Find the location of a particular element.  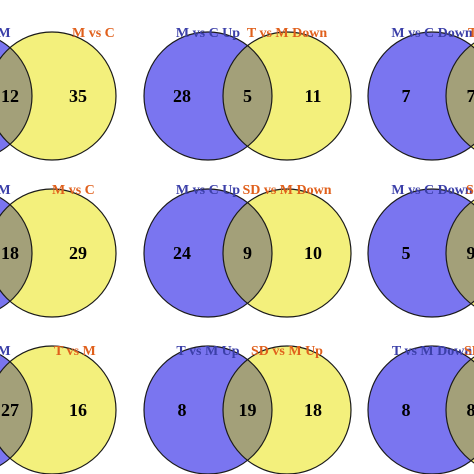

overlap-count: 7 is located at coordinates (470, 96).